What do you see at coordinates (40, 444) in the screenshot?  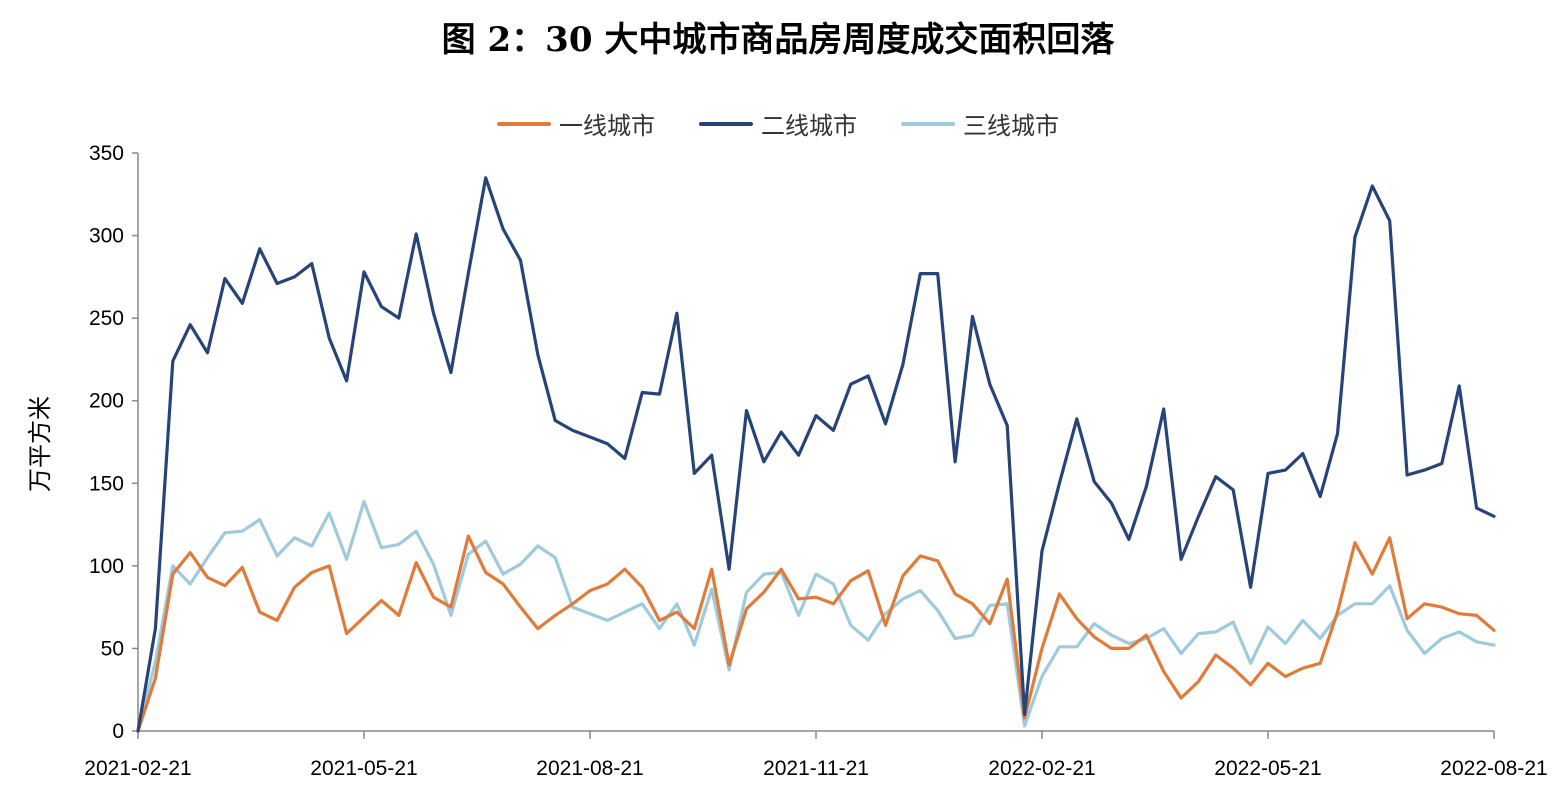 I see `y-axis-title: 万平方米` at bounding box center [40, 444].